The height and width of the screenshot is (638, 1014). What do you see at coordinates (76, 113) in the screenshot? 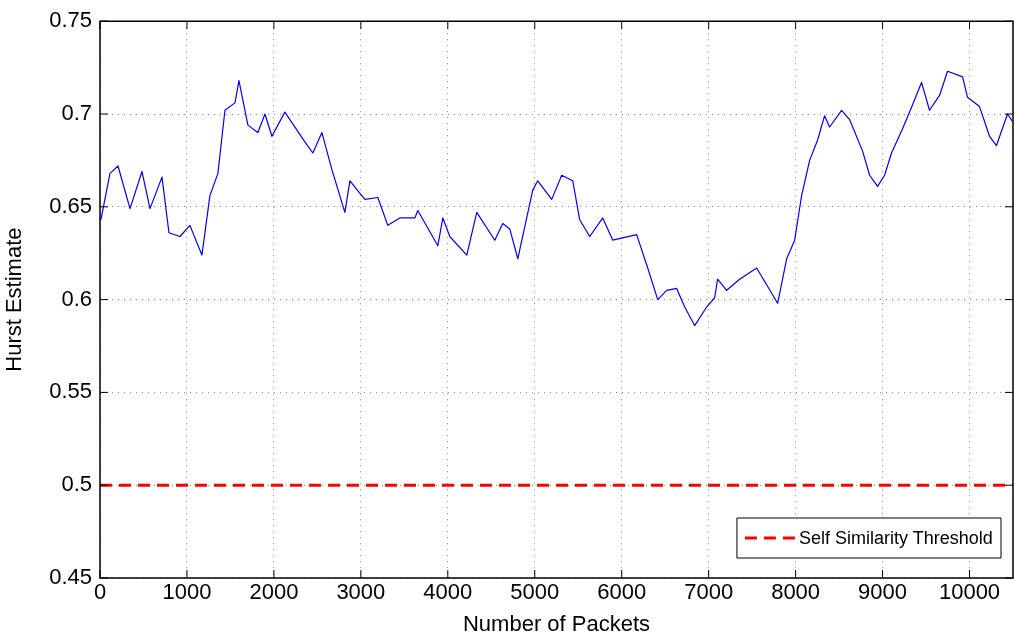
I see `y-tick-label: 0.7` at bounding box center [76, 113].